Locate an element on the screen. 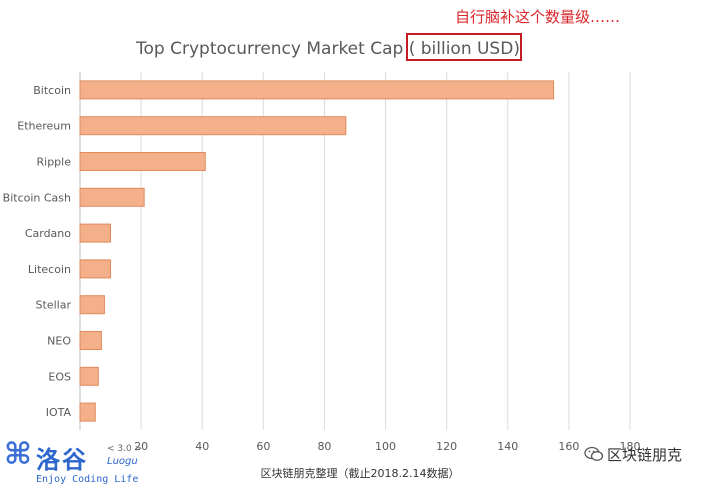 This screenshot has width=720, height=487. wechat-account: 区块链朋克 is located at coordinates (645, 455).